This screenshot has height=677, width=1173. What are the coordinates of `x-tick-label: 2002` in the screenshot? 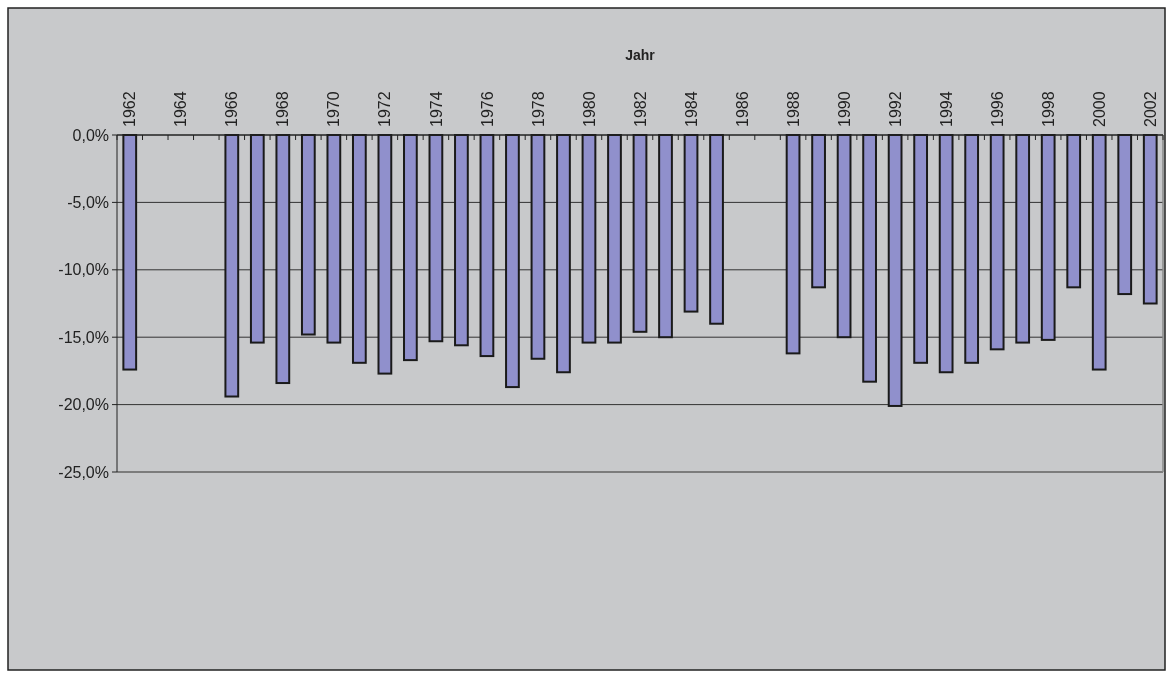 It's located at (1150, 109).